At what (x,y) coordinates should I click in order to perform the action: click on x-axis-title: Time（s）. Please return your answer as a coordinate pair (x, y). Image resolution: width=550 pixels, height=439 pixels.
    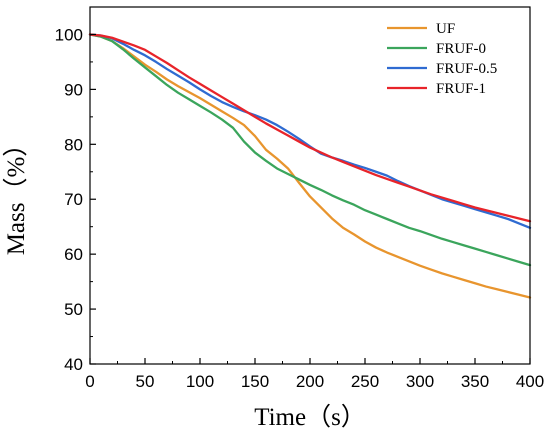
    Looking at the image, I should click on (310, 417).